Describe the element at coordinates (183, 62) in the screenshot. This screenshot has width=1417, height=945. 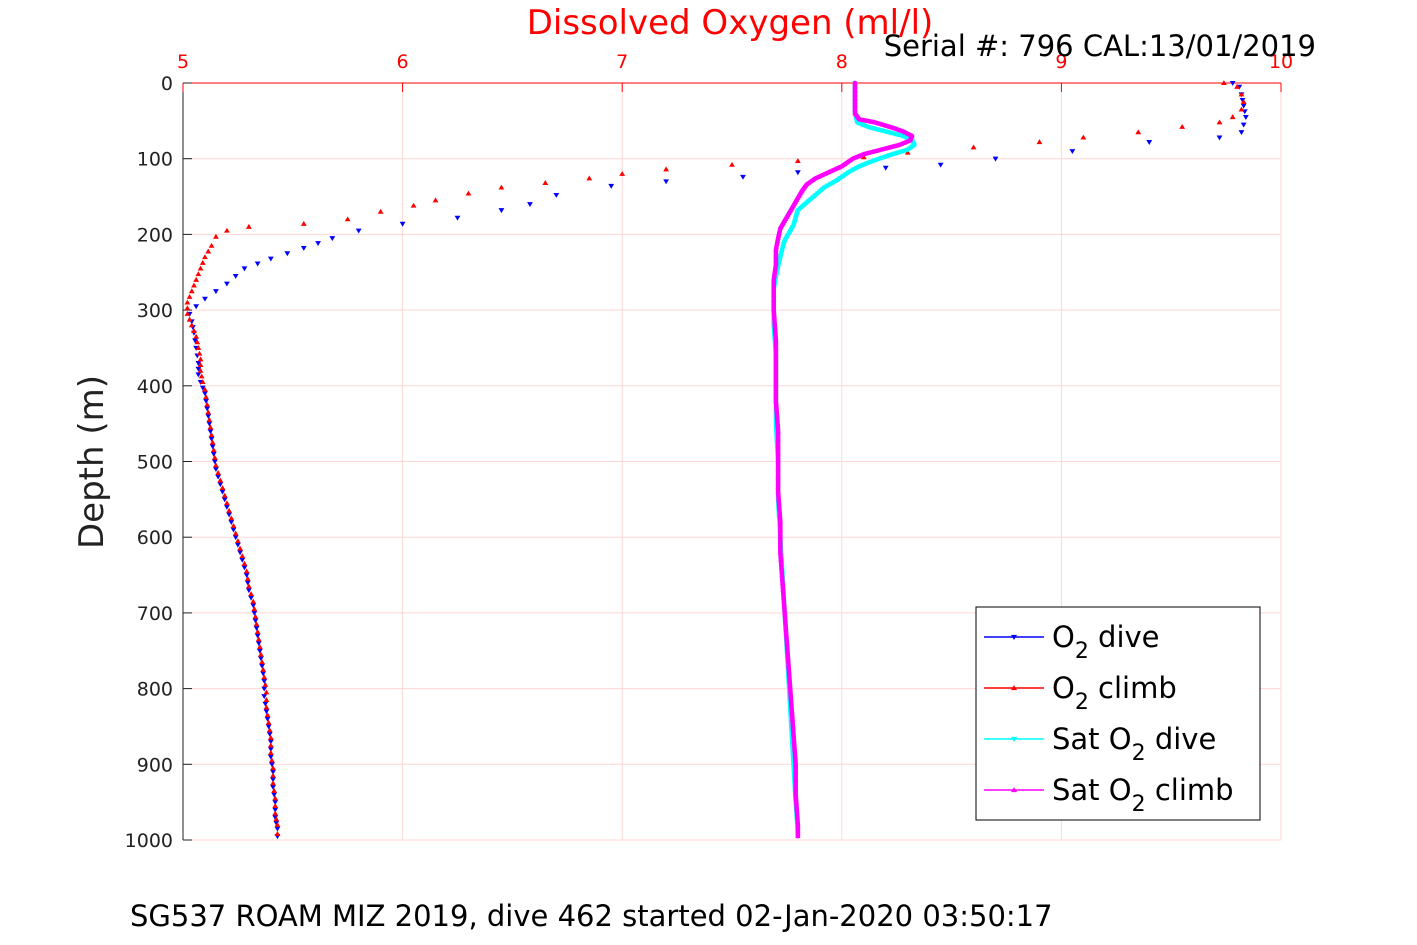
I see `x-tick-label: 5` at that location.